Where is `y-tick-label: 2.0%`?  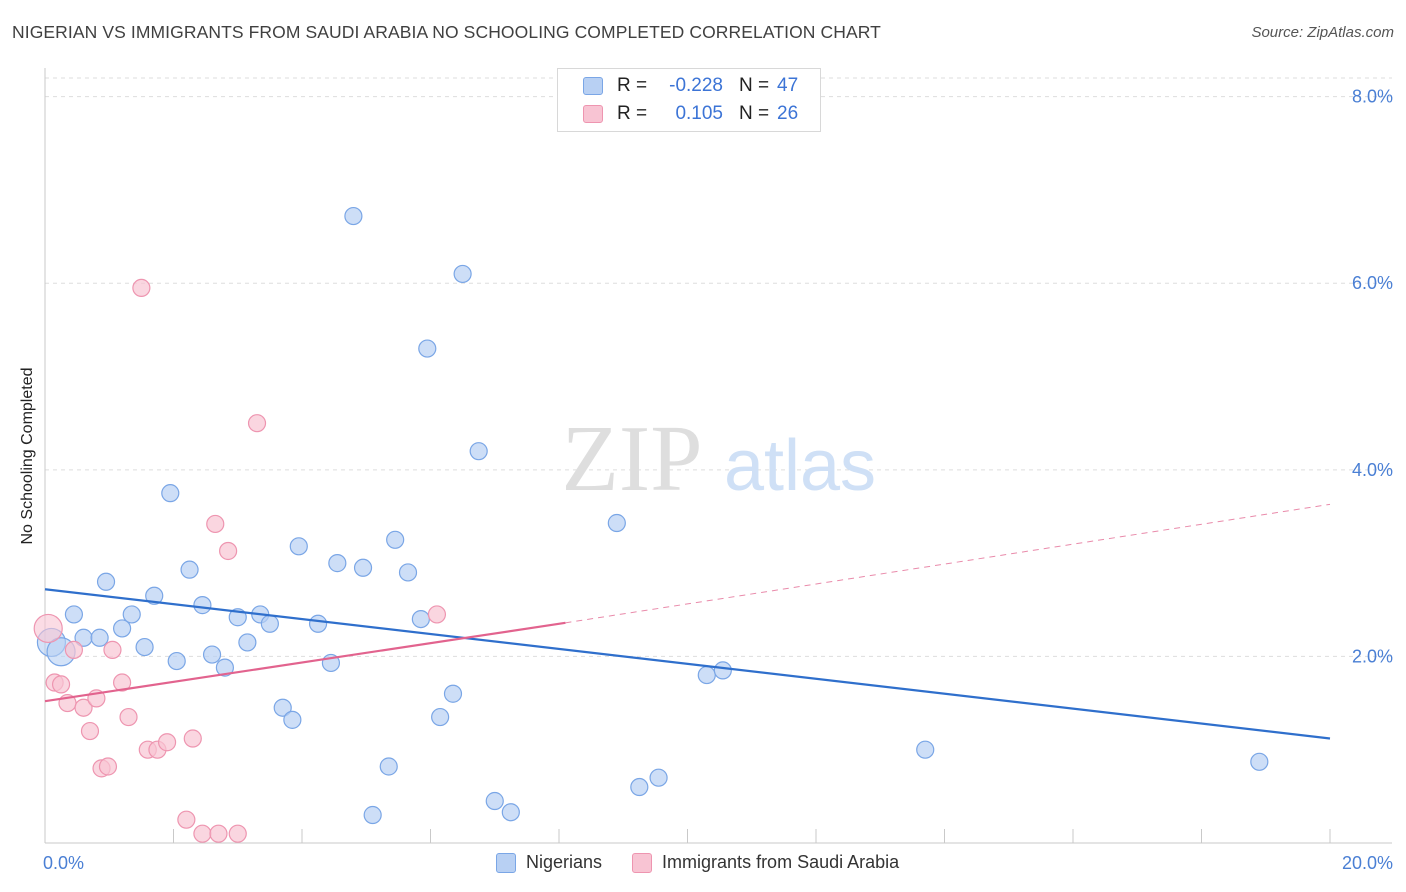
y-tick-label: 2.0% is located at coordinates (1372, 656).